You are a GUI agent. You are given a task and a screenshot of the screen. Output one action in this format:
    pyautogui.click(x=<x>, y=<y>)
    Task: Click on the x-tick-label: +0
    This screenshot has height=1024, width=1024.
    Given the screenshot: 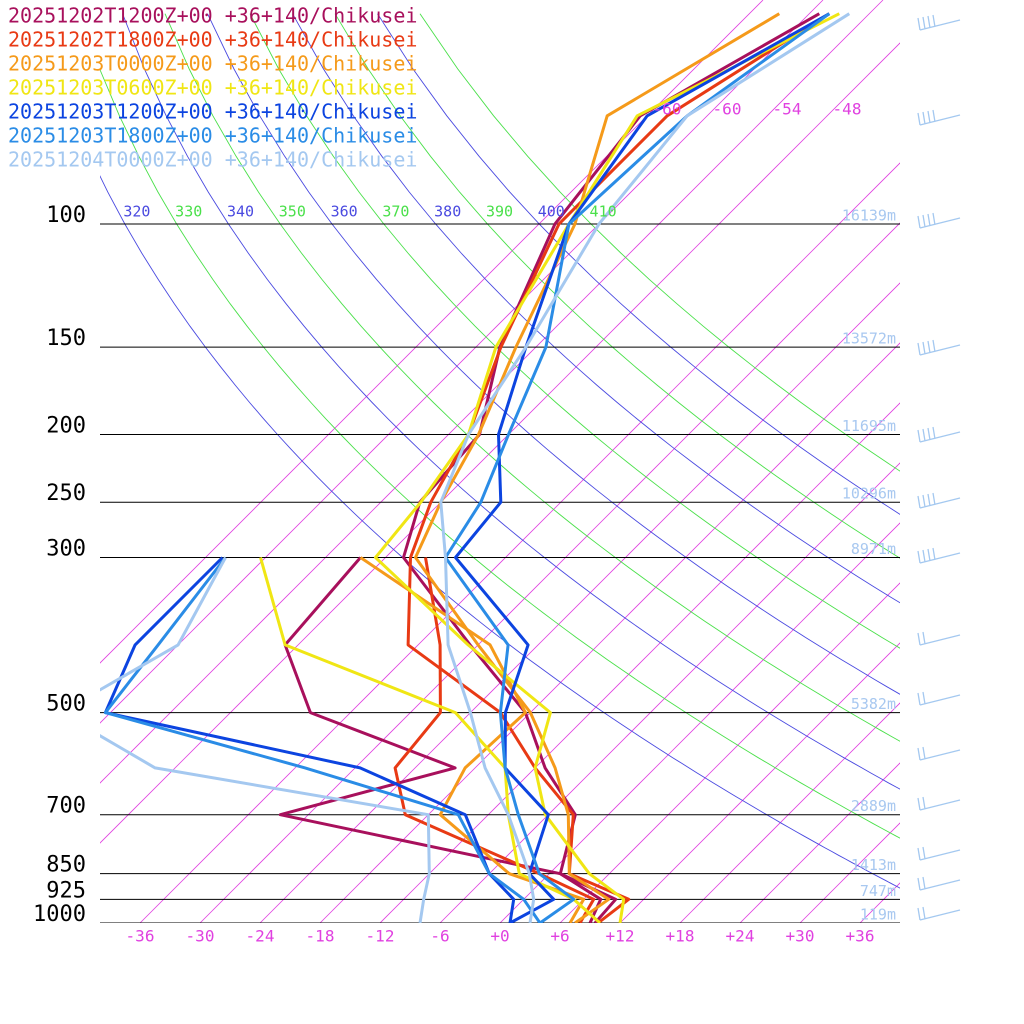 What is the action you would take?
    pyautogui.click(x=499, y=936)
    